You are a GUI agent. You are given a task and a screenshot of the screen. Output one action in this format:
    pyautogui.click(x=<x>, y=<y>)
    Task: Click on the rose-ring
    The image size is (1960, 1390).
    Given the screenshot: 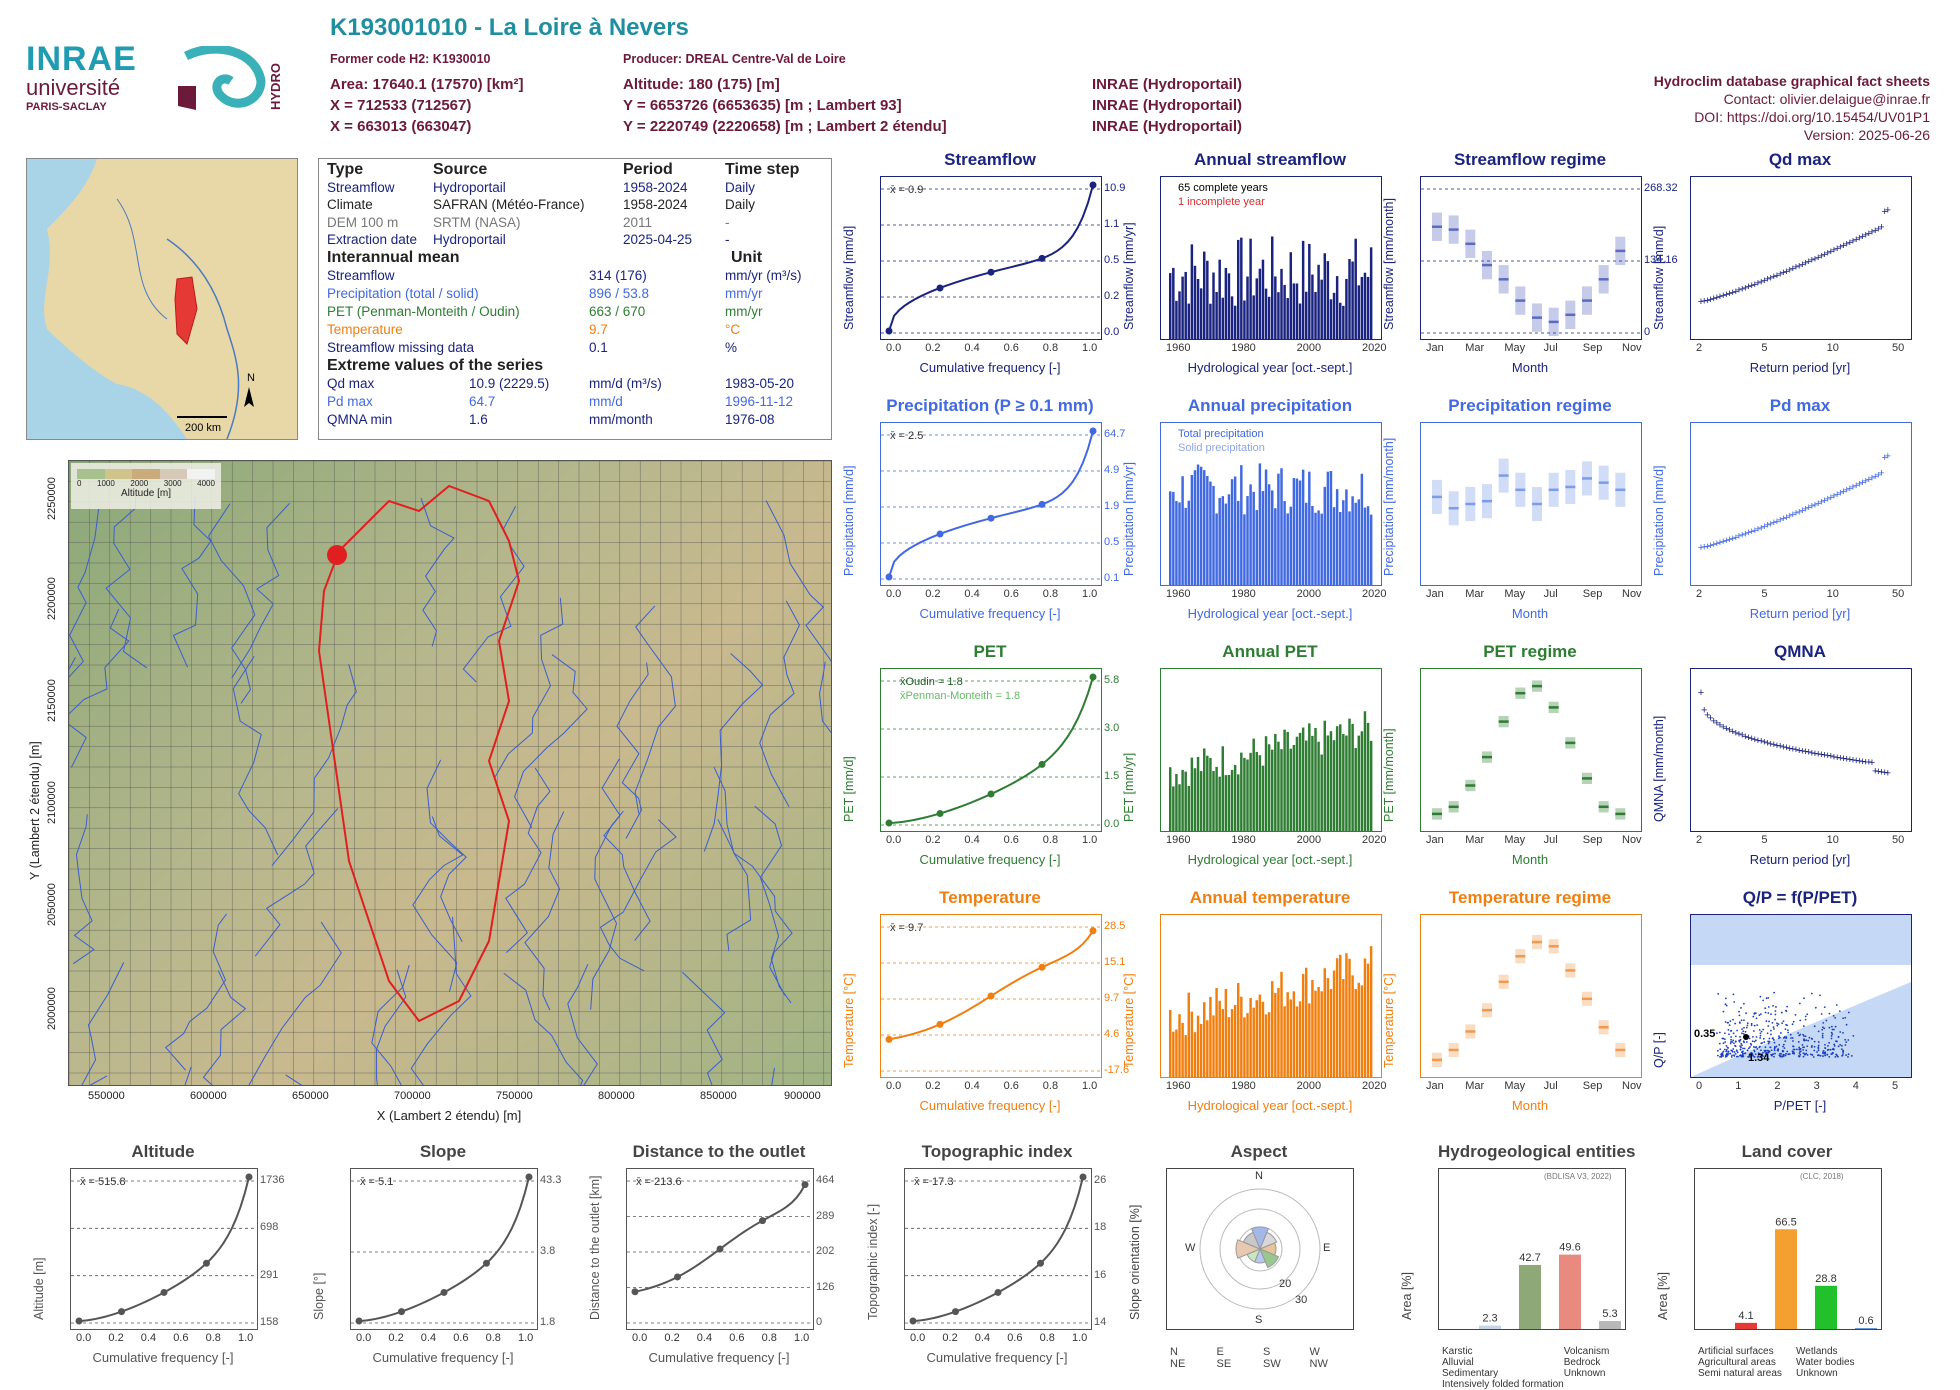 What is the action you would take?
    pyautogui.click(x=1260, y=1249)
    